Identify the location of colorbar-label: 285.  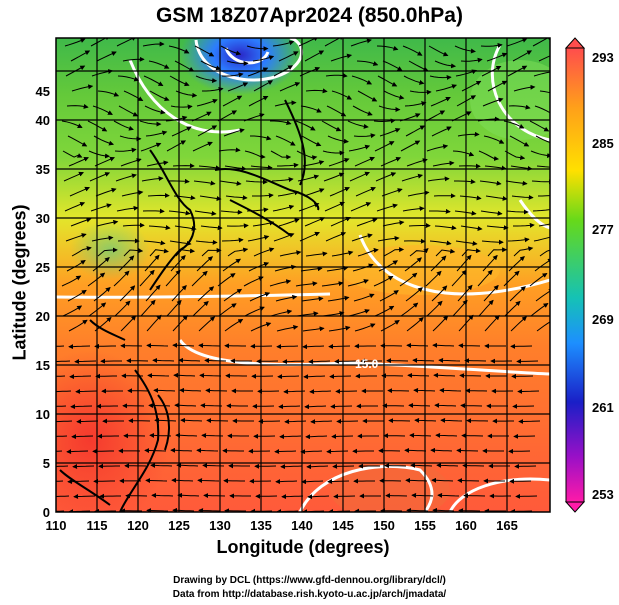
(603, 143).